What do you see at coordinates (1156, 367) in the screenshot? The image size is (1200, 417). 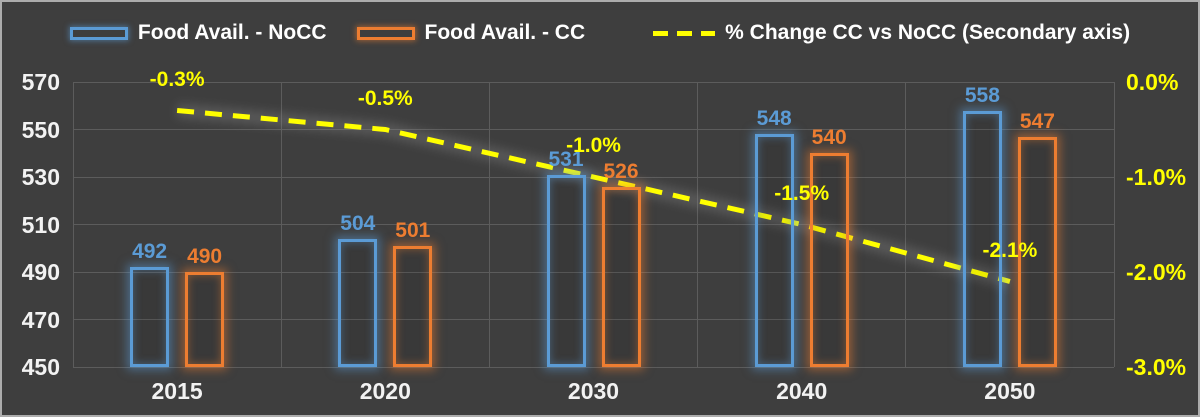 I see `secondary-axis-tick-label: -3.0%` at bounding box center [1156, 367].